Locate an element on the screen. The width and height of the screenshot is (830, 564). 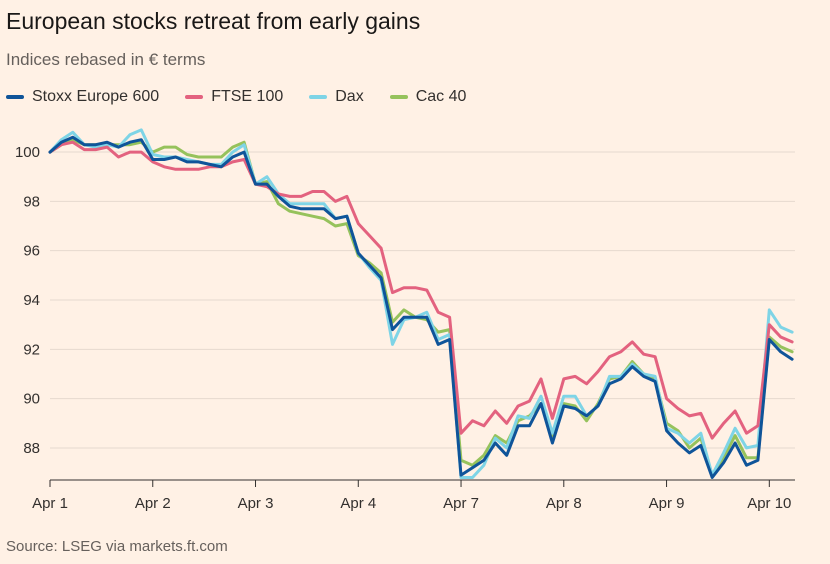
x-tick-label: Apr 9 is located at coordinates (667, 503).